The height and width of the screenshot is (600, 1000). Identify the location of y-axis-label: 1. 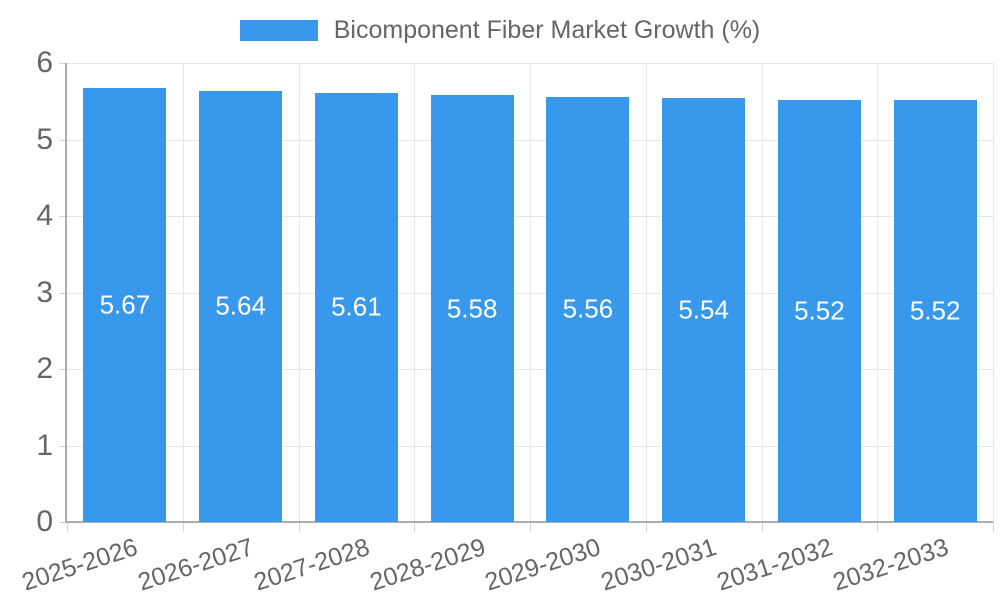
(44, 445).